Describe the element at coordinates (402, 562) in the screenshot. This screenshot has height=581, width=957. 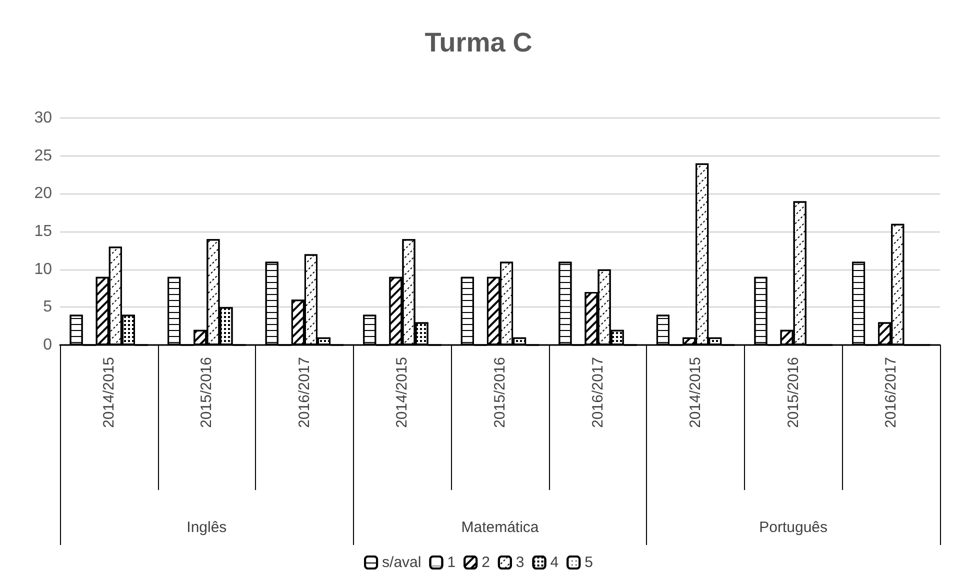
I see `legend-label: s/aval` at that location.